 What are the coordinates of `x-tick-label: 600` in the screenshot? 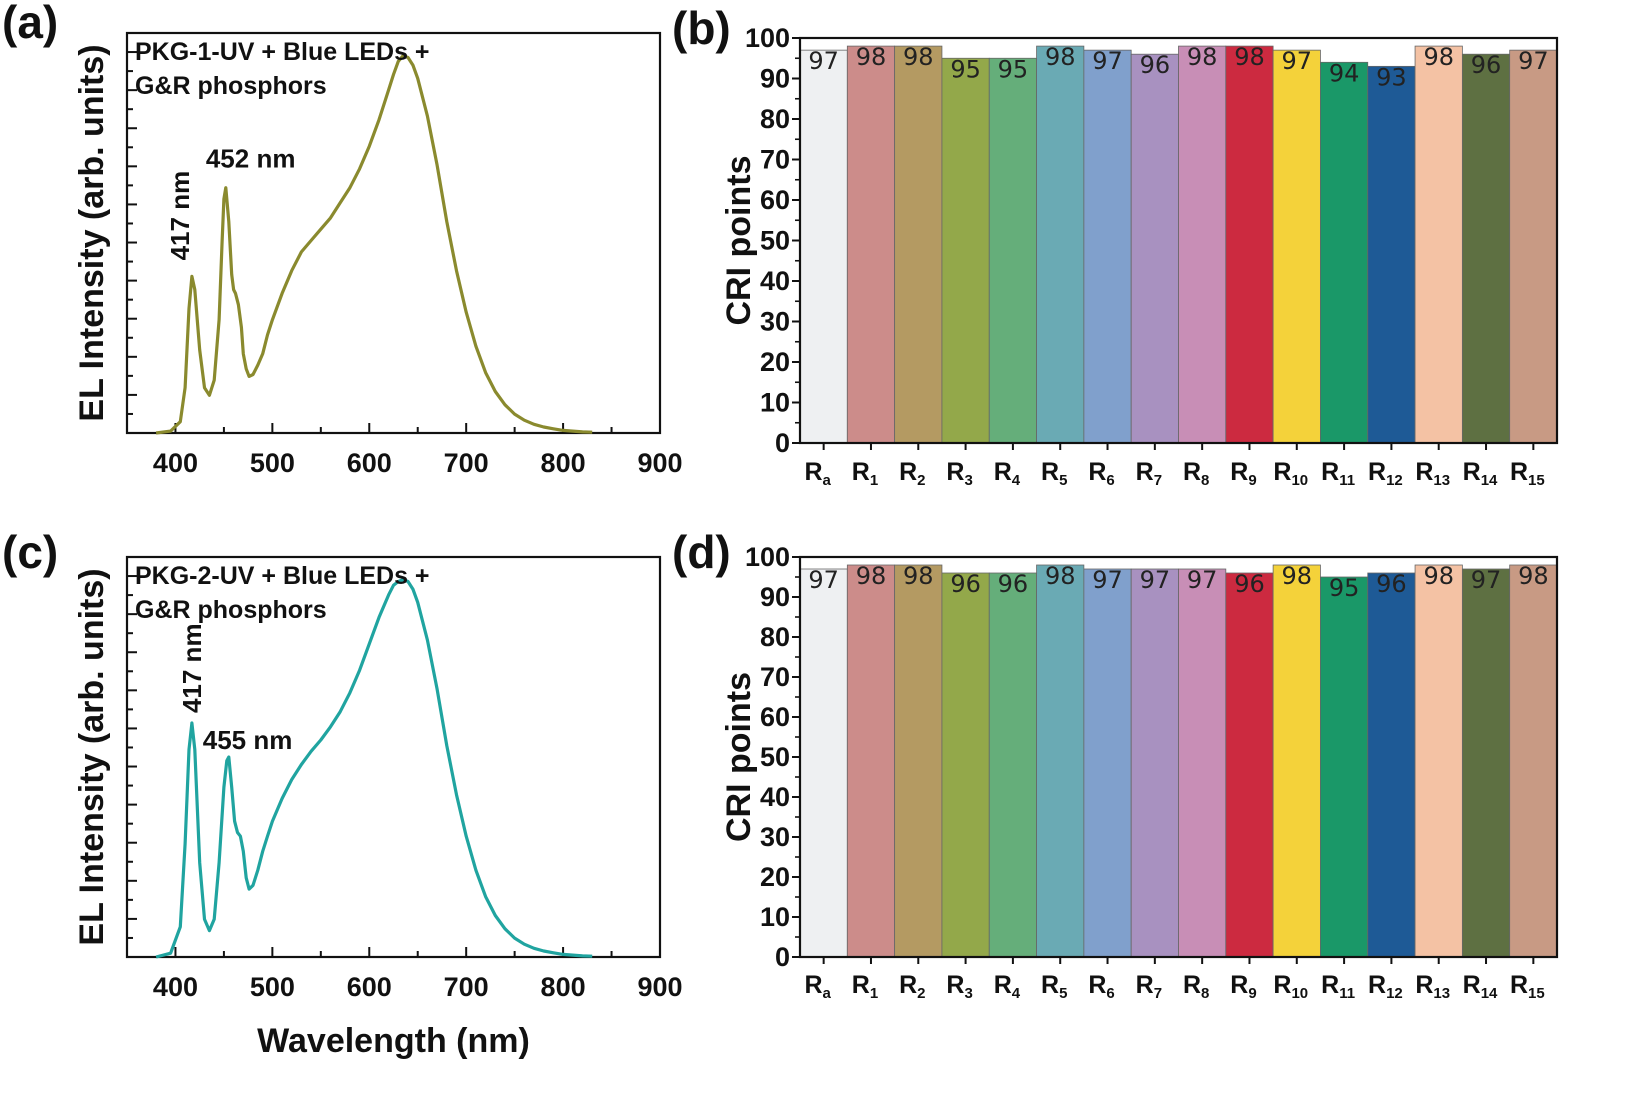 It's located at (369, 463).